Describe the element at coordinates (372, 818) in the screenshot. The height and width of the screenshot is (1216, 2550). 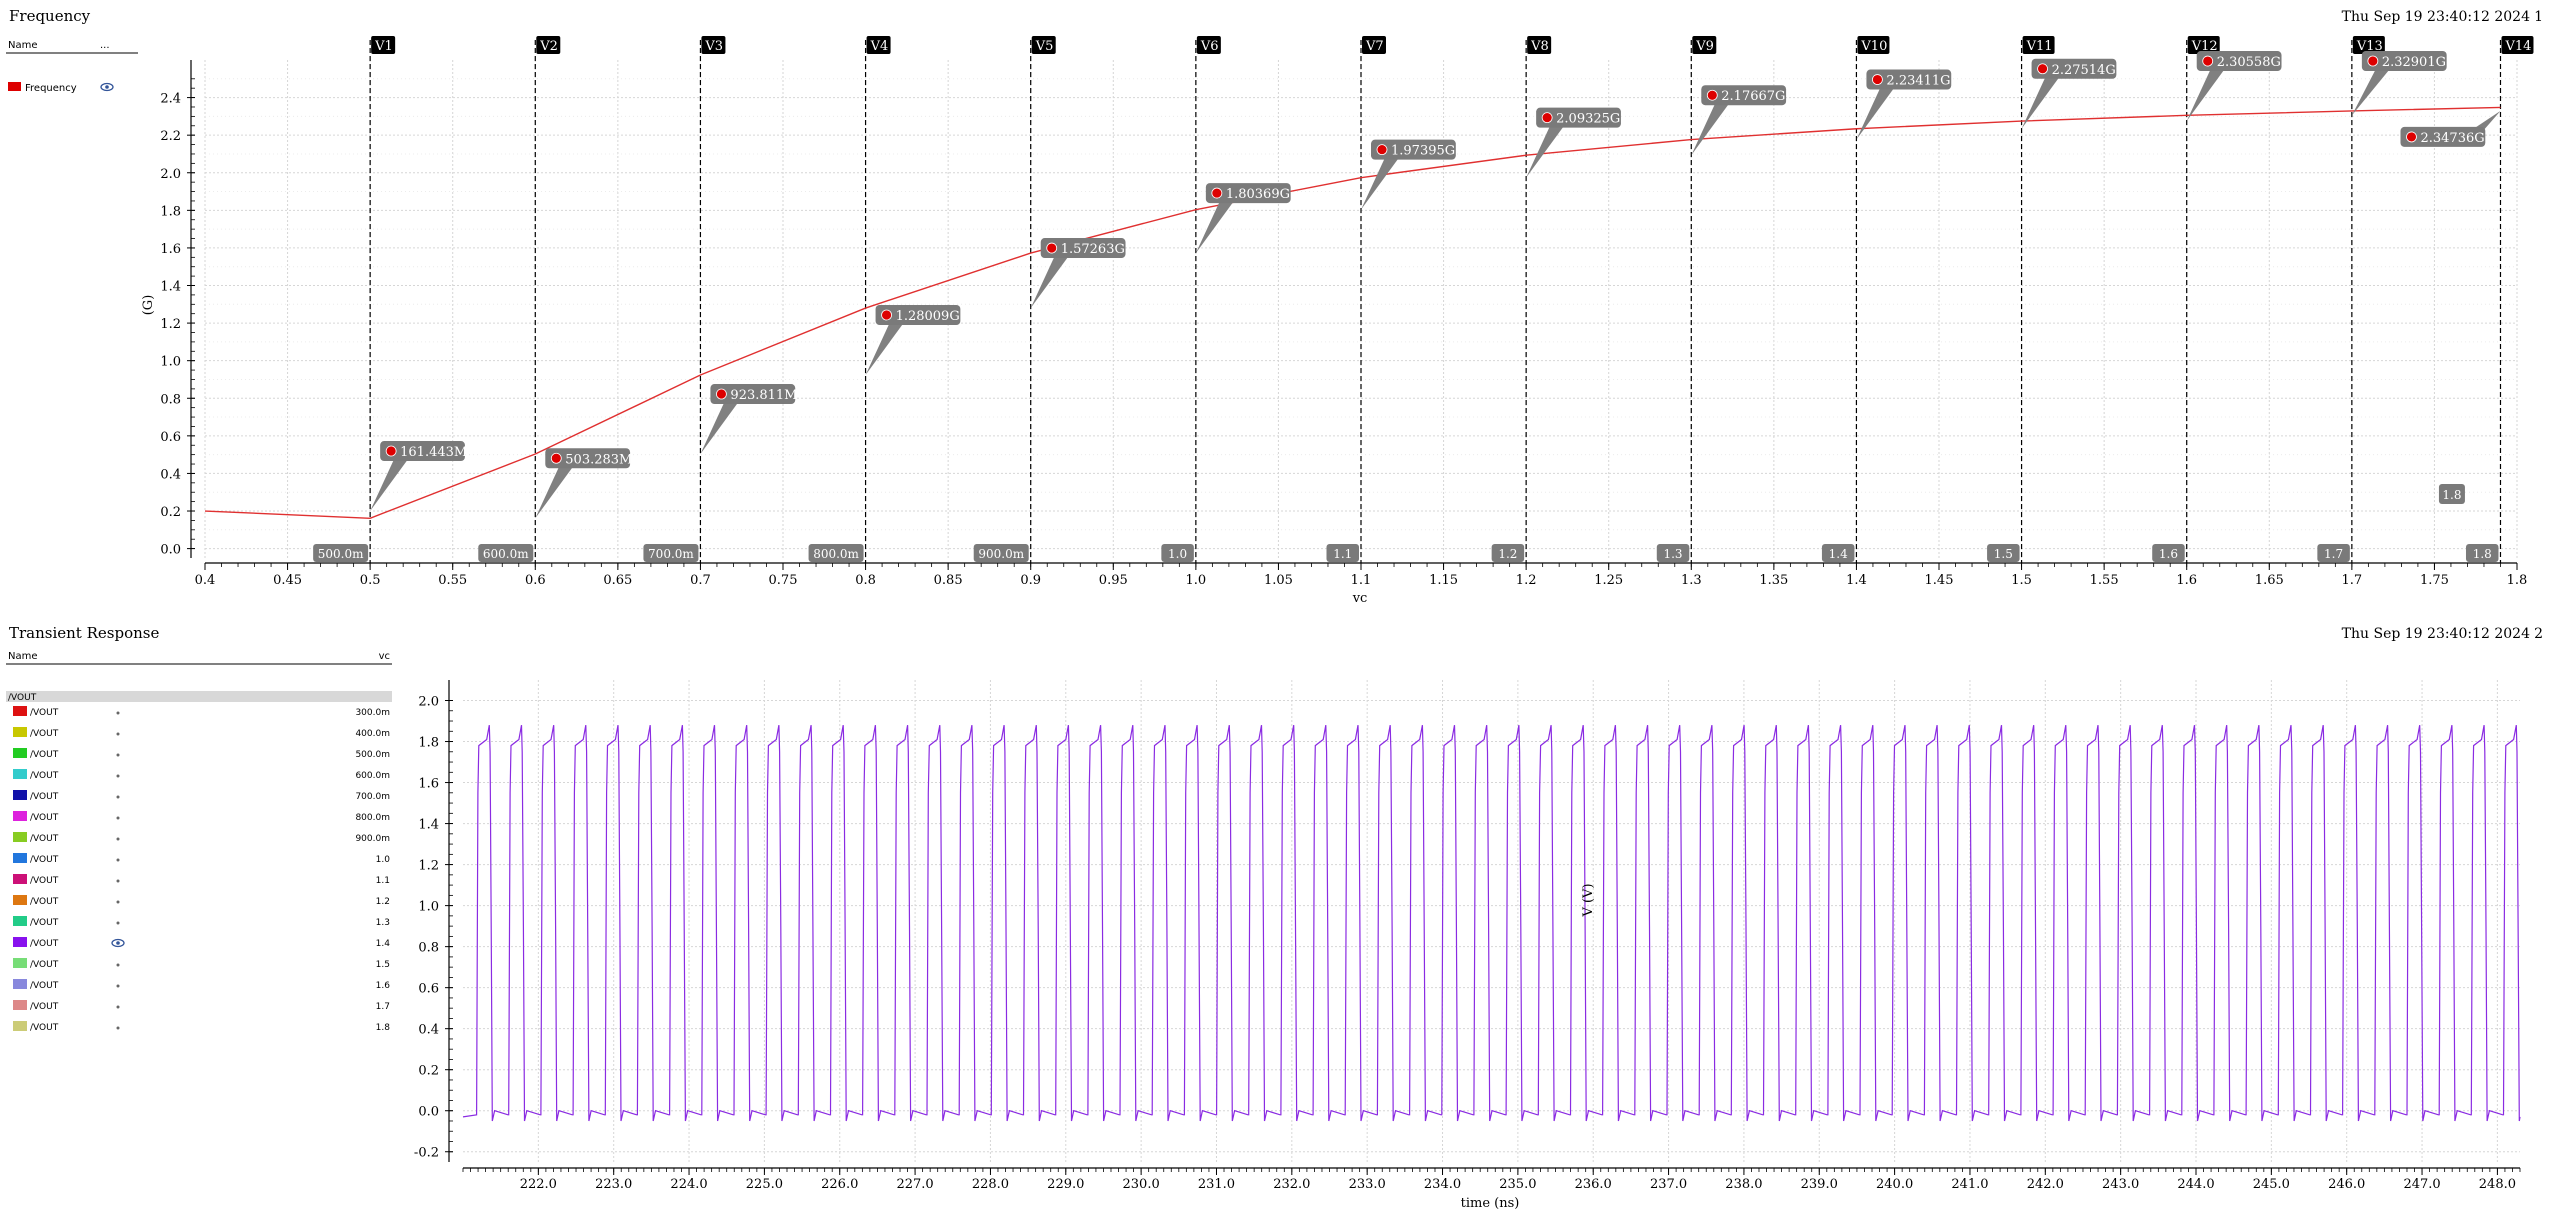
I see `legend-value: 800.0m` at that location.